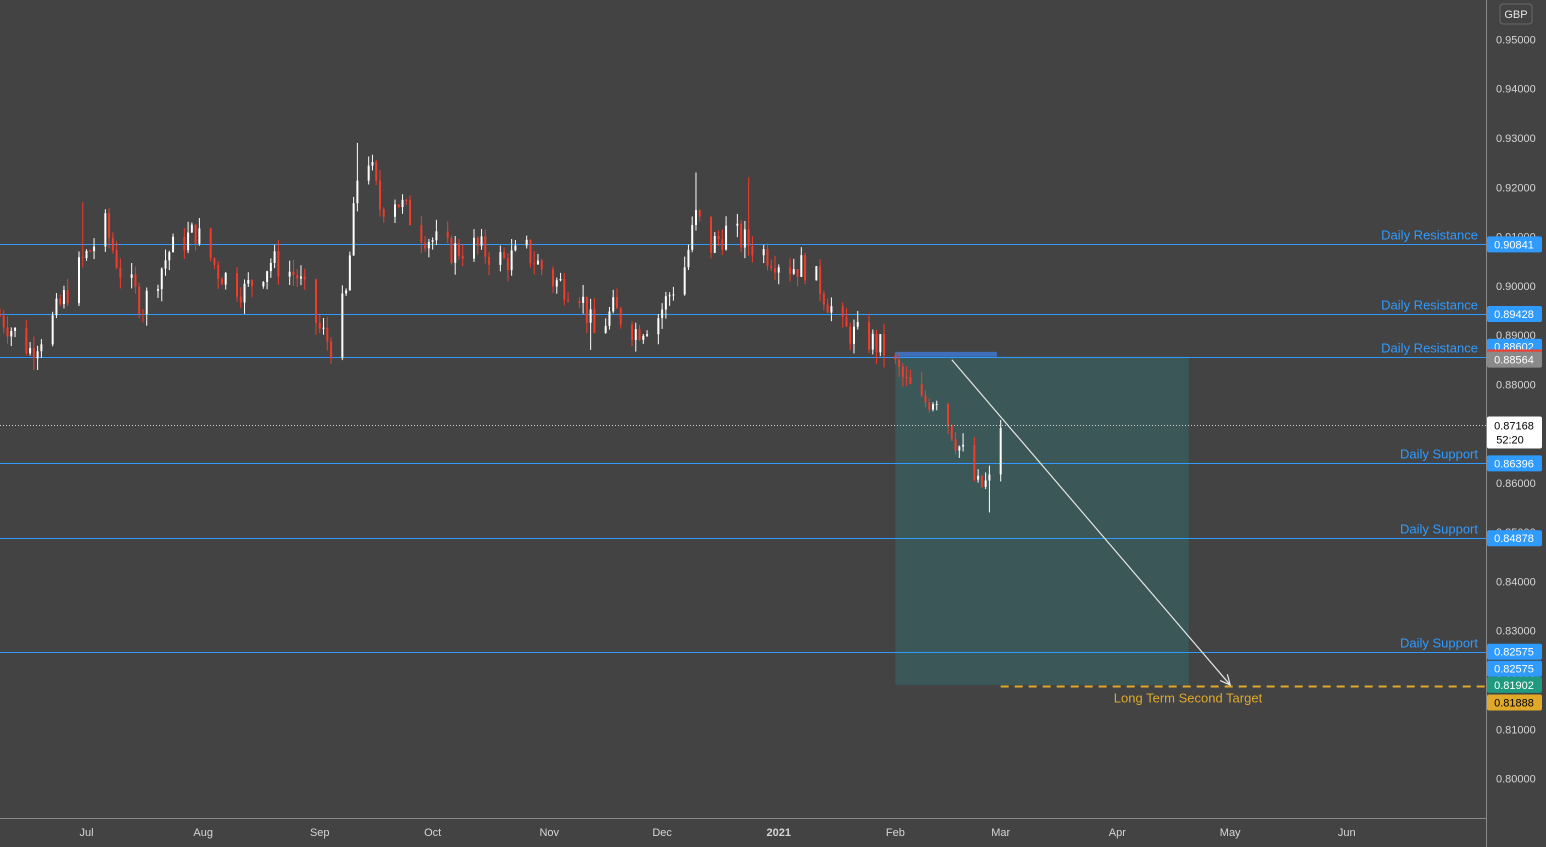 This screenshot has width=1546, height=847. I want to click on long-term-target-line: Long Term Second Target, so click(1243, 695).